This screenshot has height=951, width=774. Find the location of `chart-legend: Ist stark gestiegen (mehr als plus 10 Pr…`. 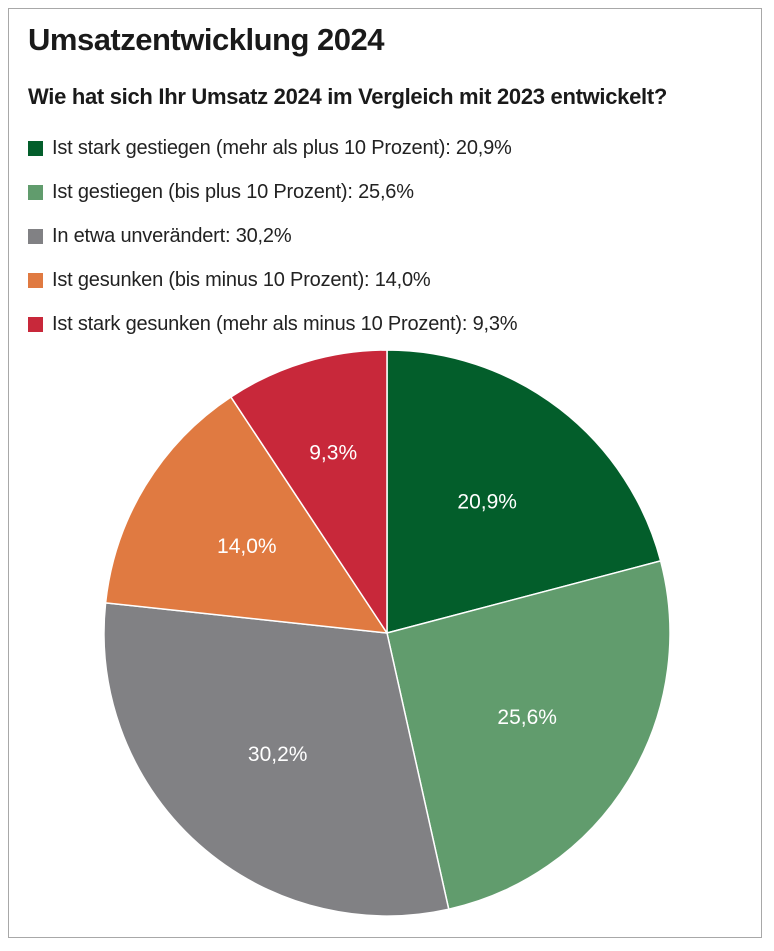

chart-legend: Ist stark gestiegen (mehr als plus 10 Pr… is located at coordinates (273, 236).